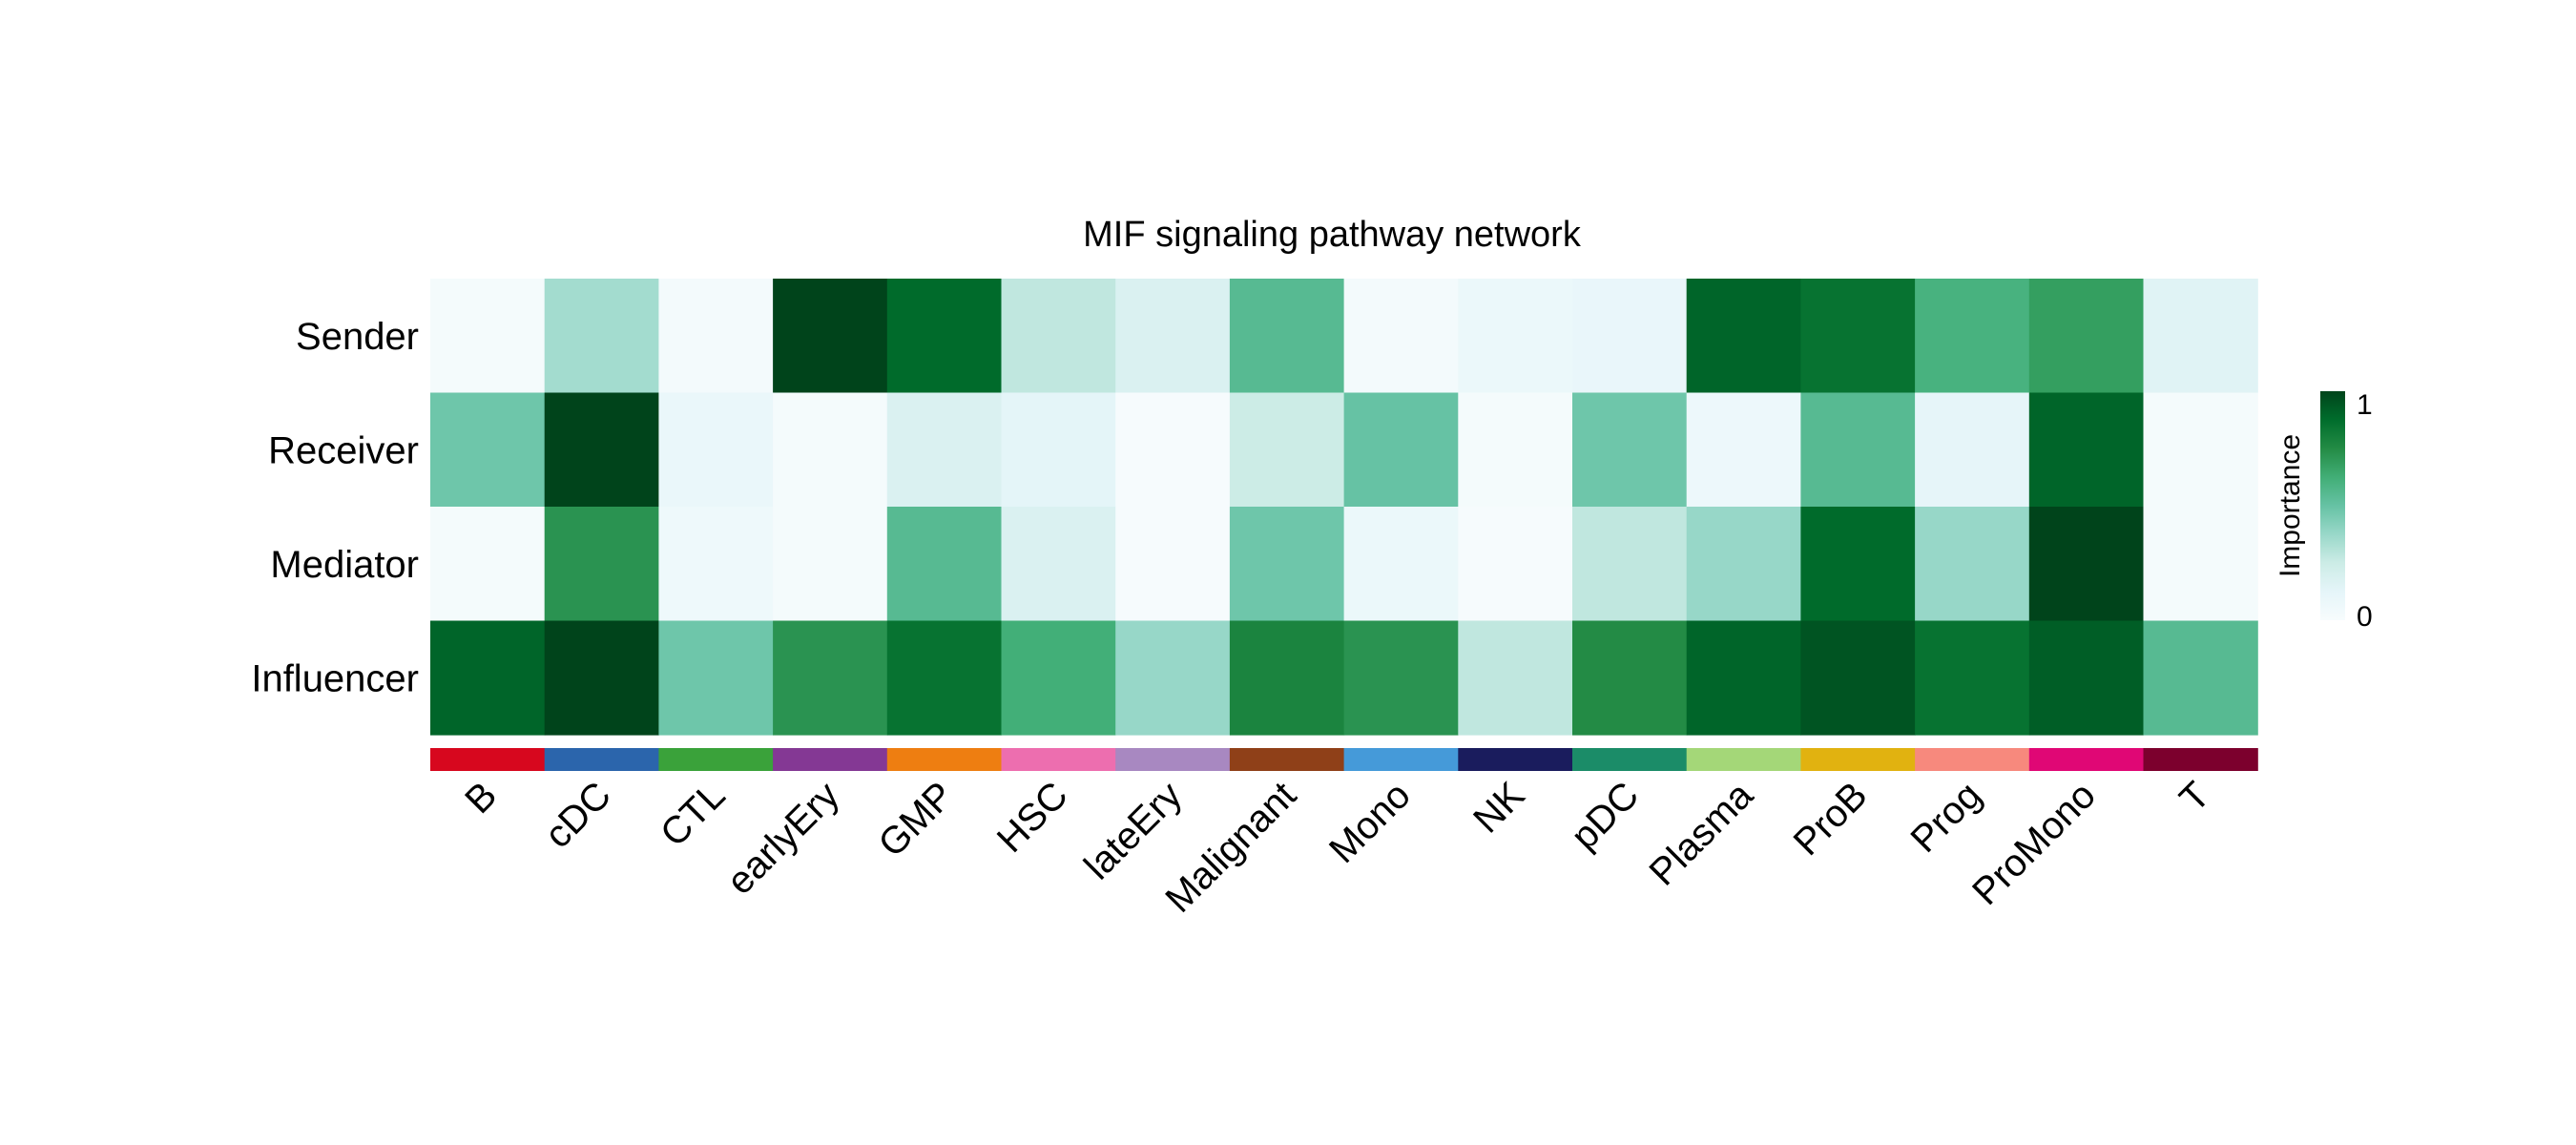  Describe the element at coordinates (1743, 450) in the screenshot. I see `heatmap-cell-receiver-plasma` at that location.